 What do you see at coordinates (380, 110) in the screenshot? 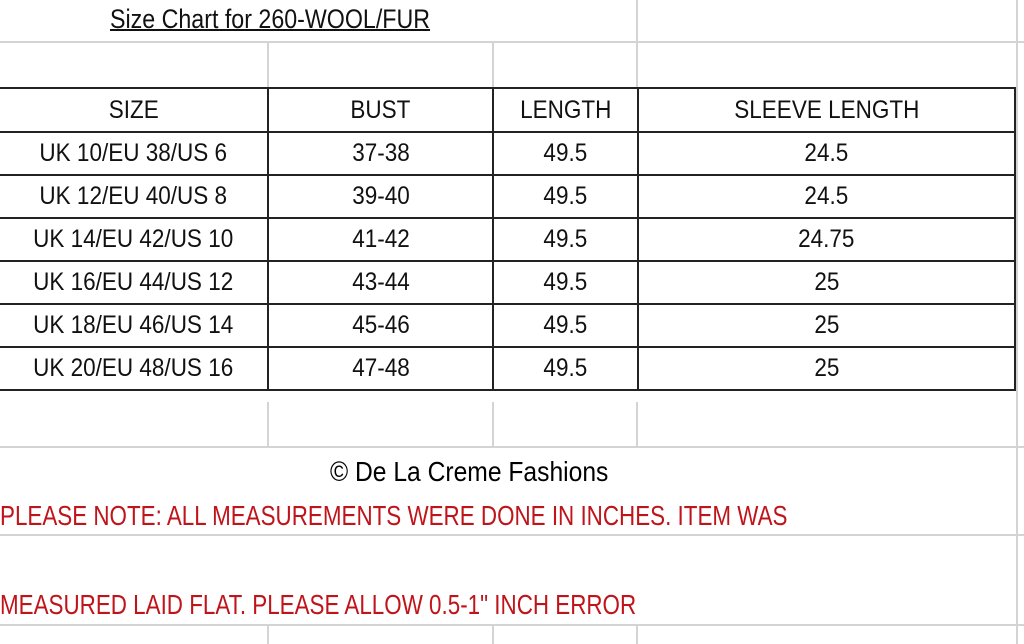
I see `header-bust: BUST` at bounding box center [380, 110].